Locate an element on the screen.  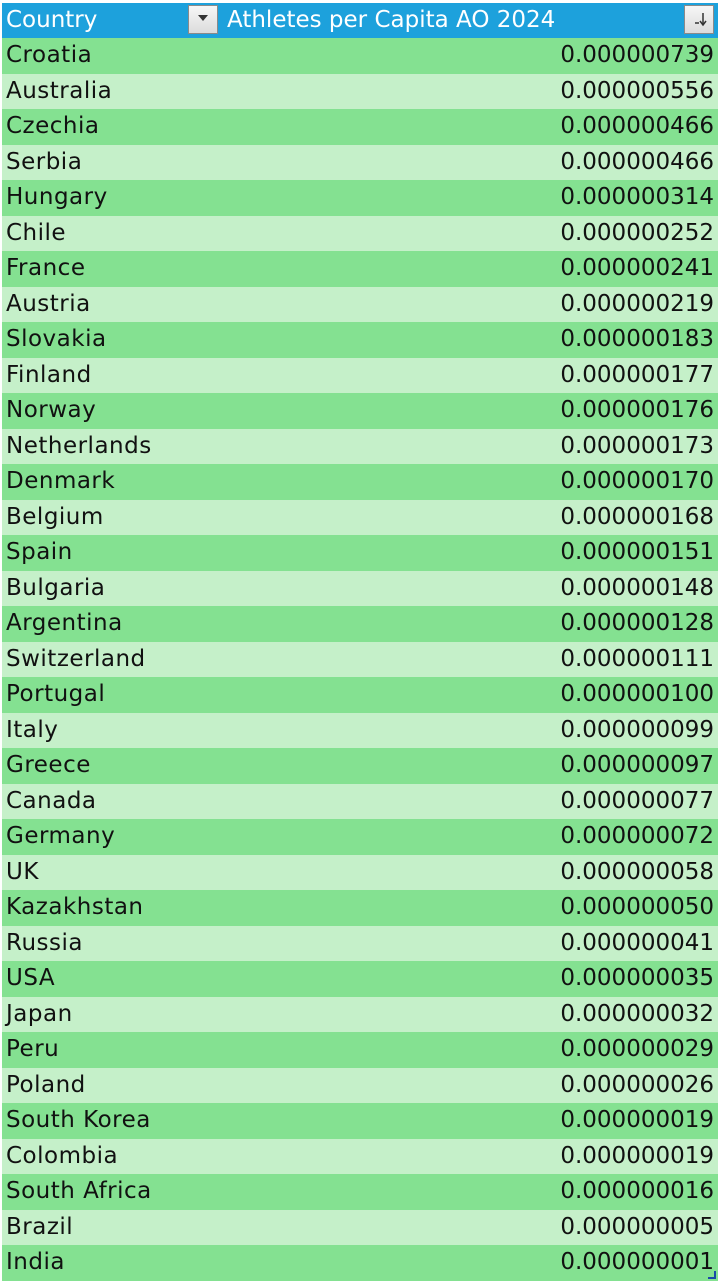
value-cell: 0.000000128 is located at coordinates (637, 623).